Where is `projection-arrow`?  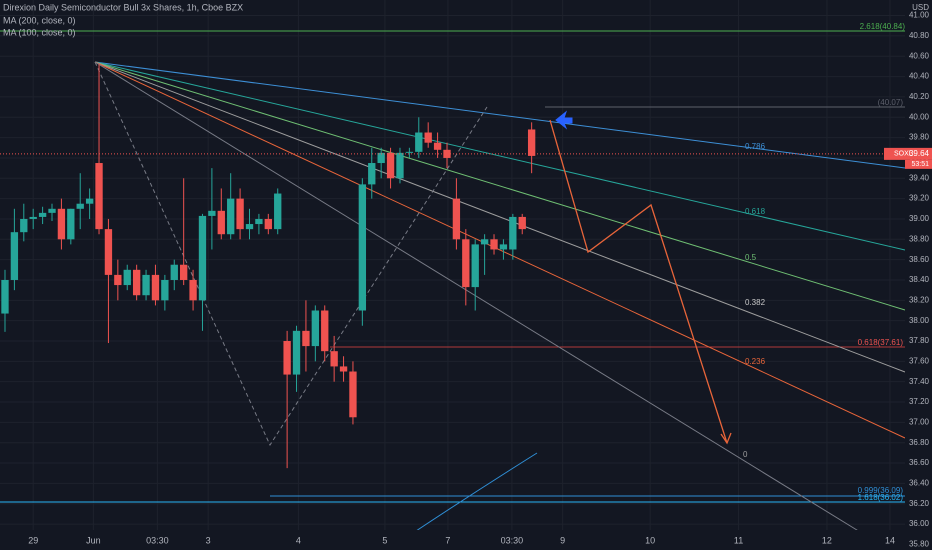
projection-arrow is located at coordinates (638, 281).